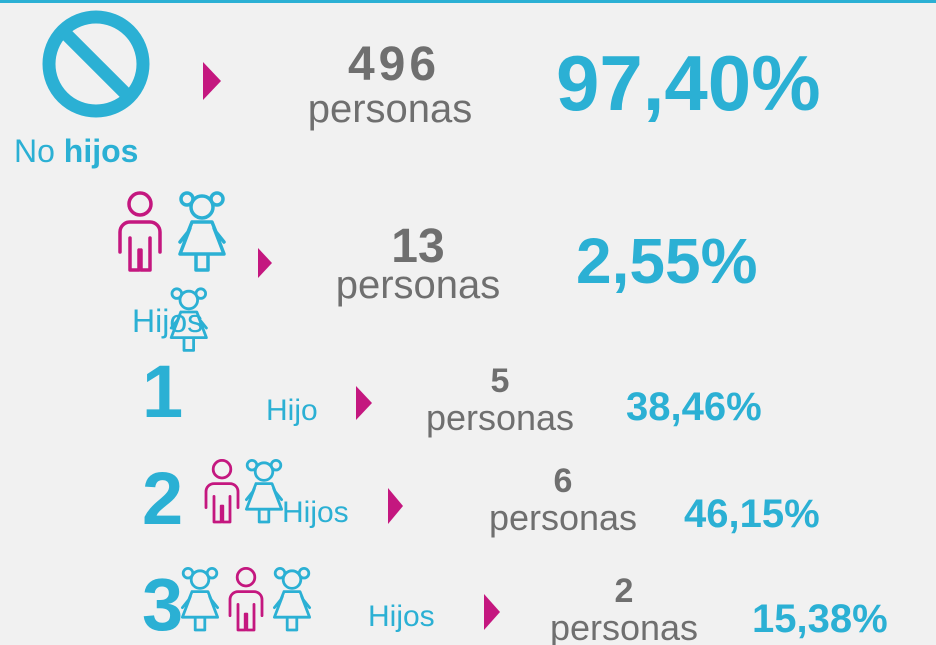 The width and height of the screenshot is (936, 645). Describe the element at coordinates (162, 604) in the screenshot. I see `number: 3` at that location.